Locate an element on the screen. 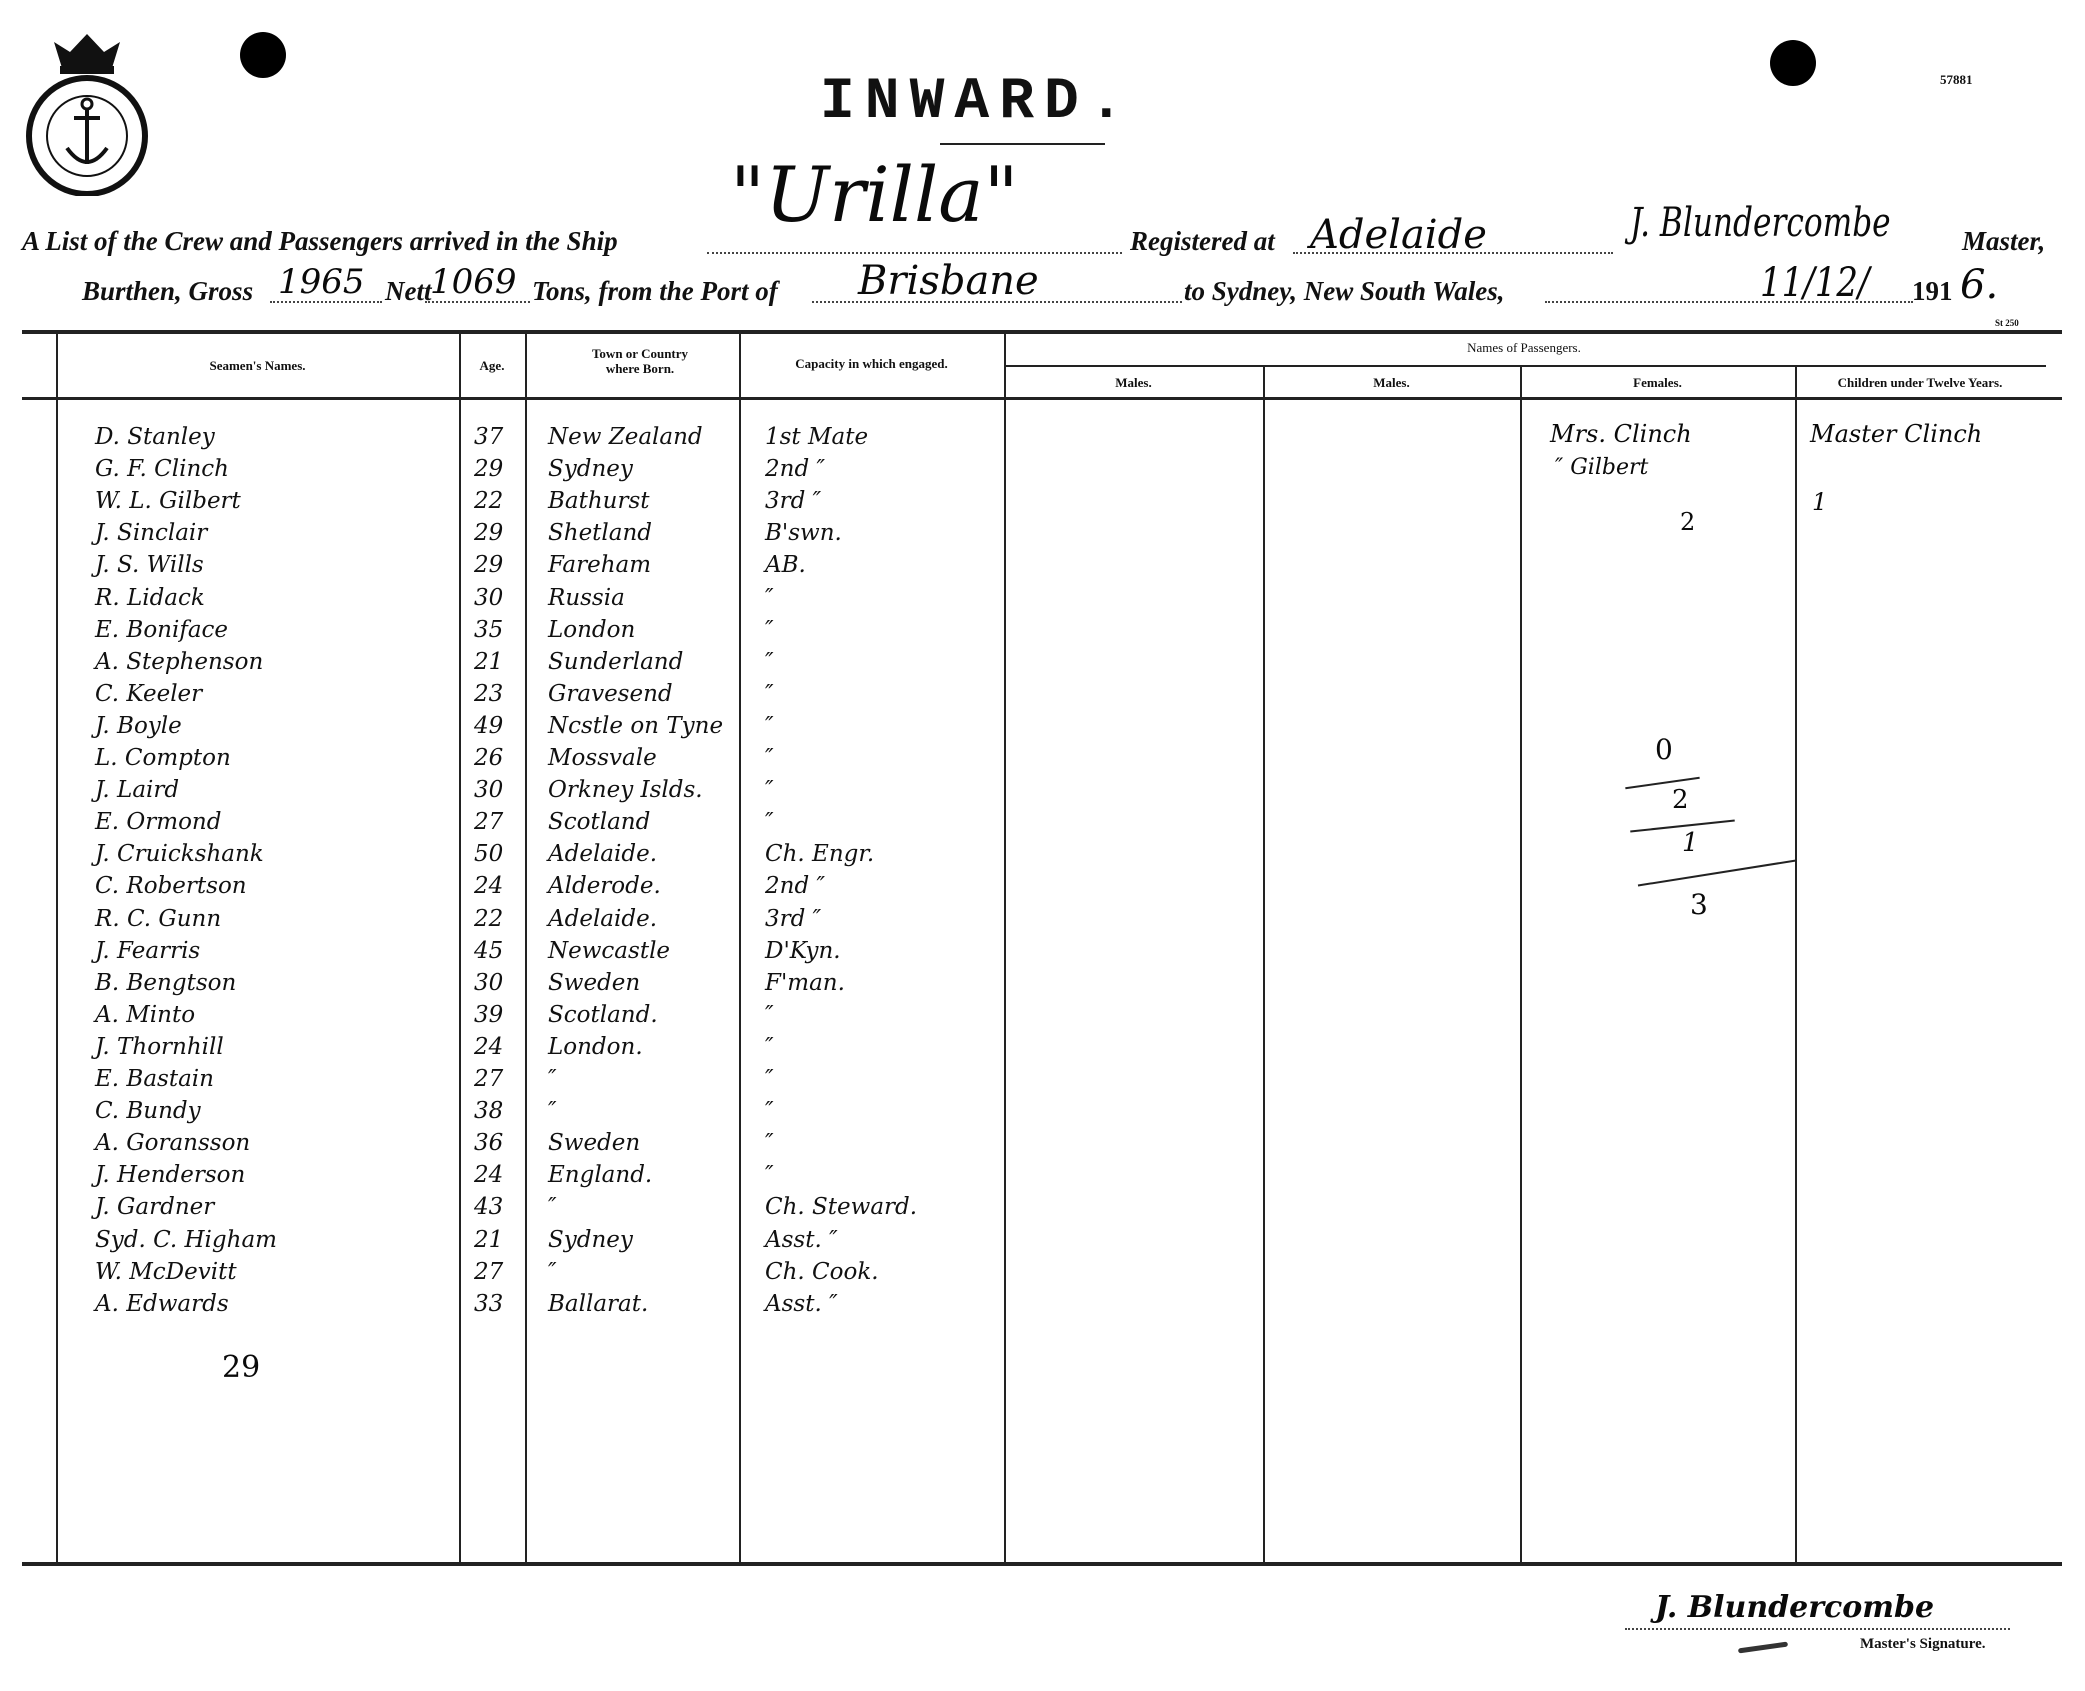 This screenshot has width=2085, height=1691. crew-row: A. Stephenson 21 Sunderland ″ is located at coordinates (1042, 665).